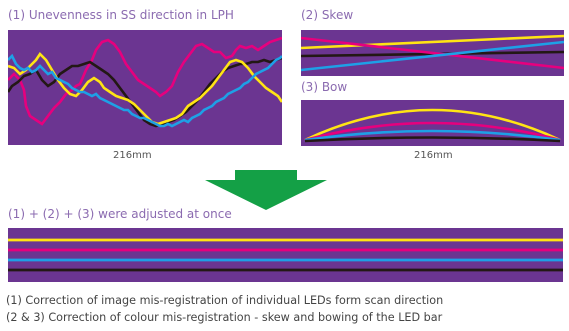 This screenshot has width=569, height=331. Describe the element at coordinates (432, 139) in the screenshot. I see `bow-black-line` at that location.